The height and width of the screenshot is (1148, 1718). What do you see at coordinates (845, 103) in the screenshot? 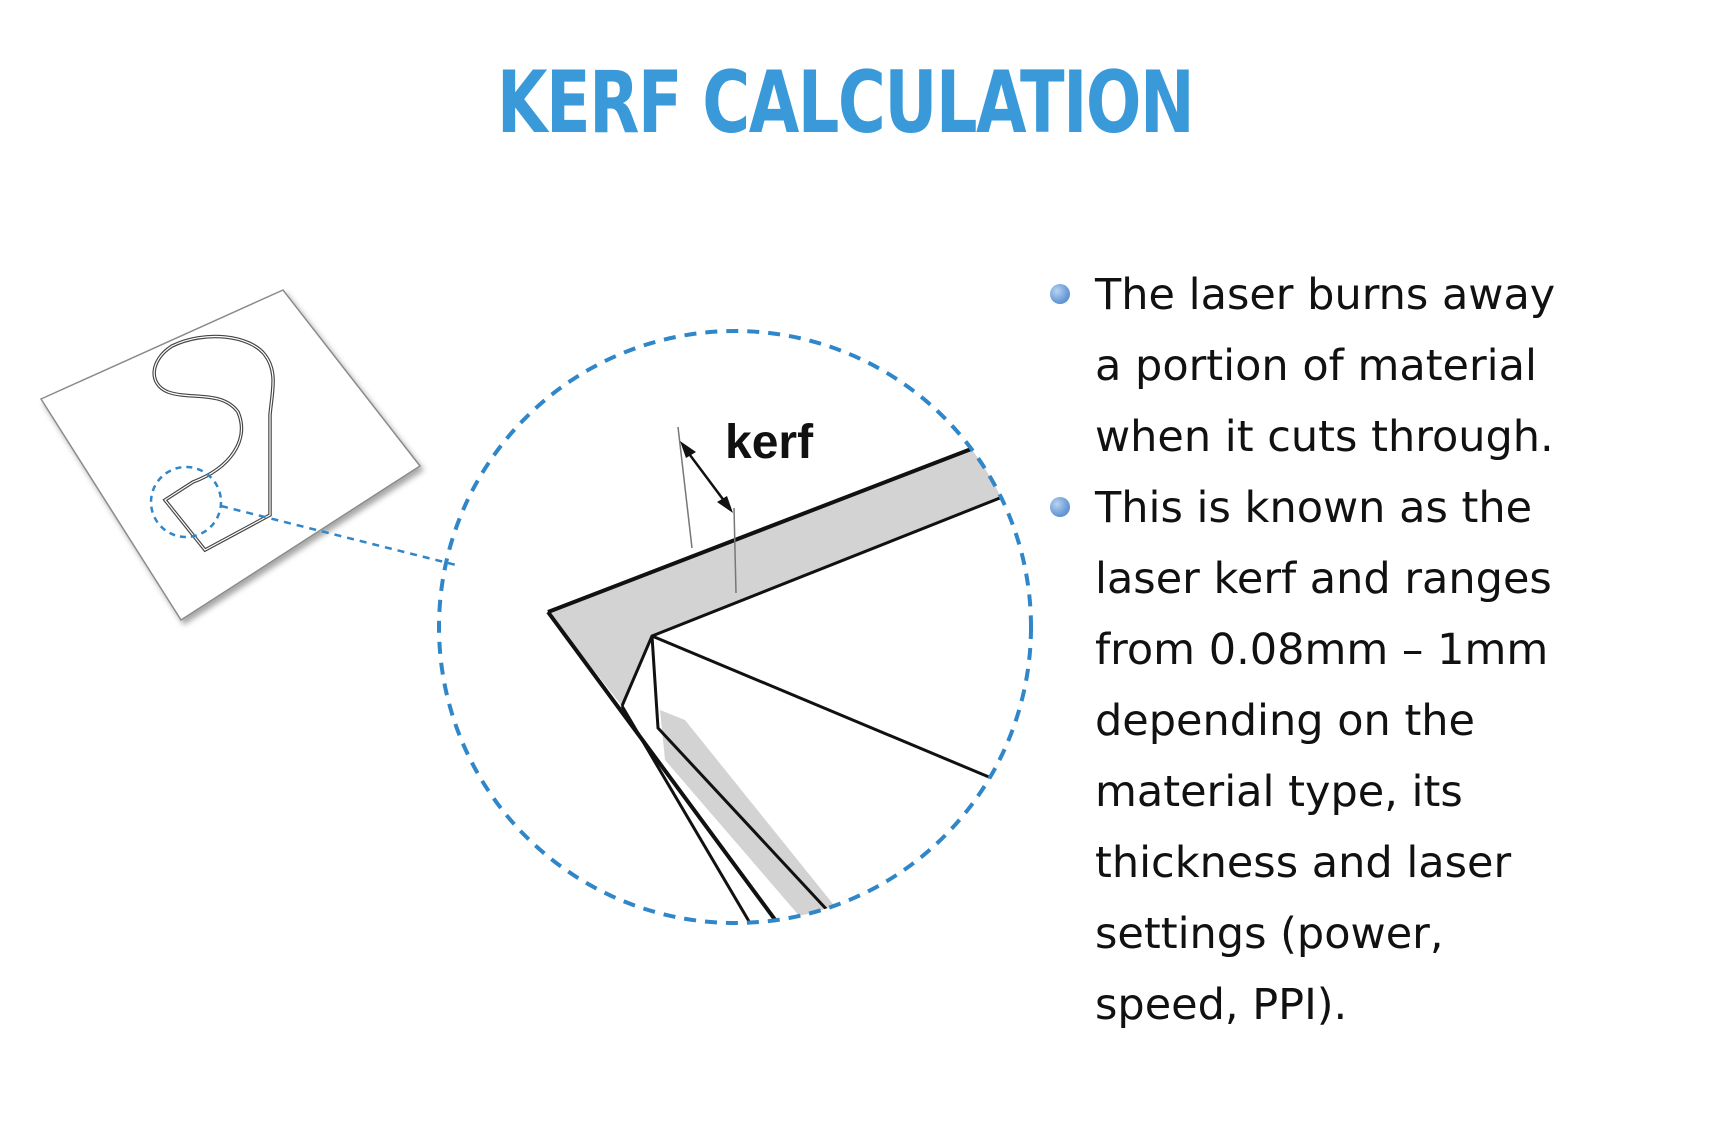
I see `slide-title: KERF CALCULATION` at bounding box center [845, 103].